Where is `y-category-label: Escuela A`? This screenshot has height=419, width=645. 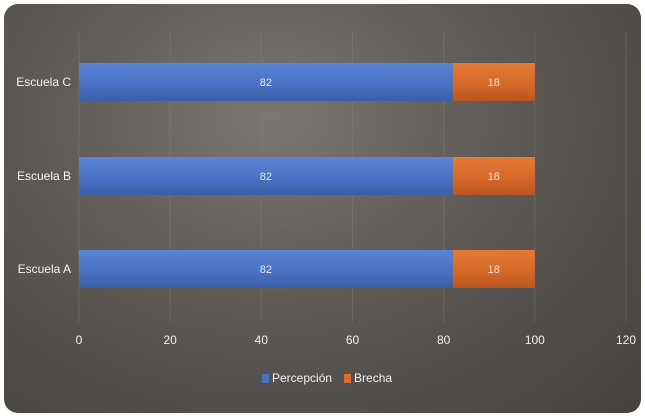
y-category-label: Escuela A is located at coordinates (44, 269).